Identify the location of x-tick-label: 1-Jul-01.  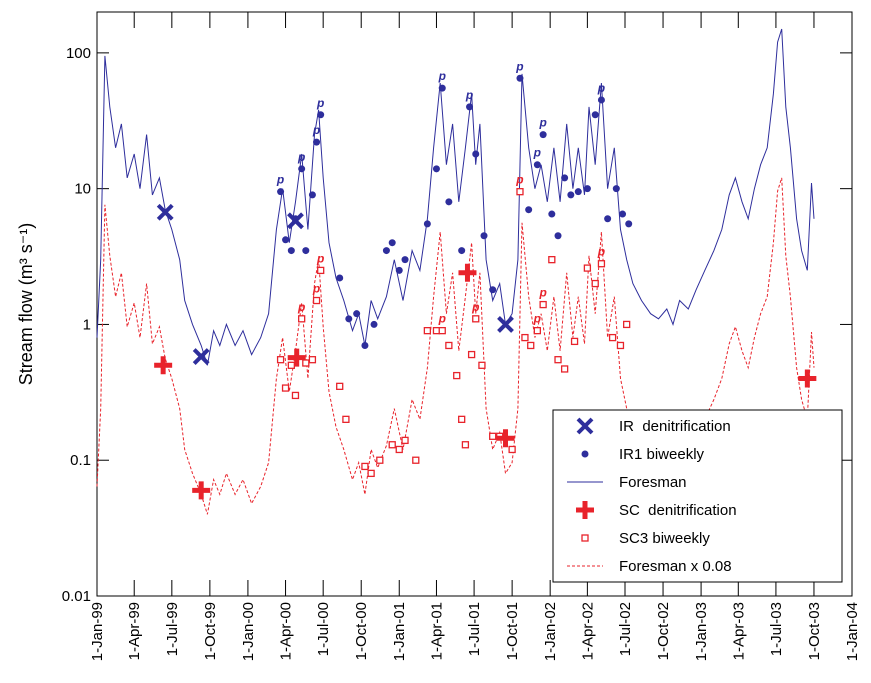
(474, 629).